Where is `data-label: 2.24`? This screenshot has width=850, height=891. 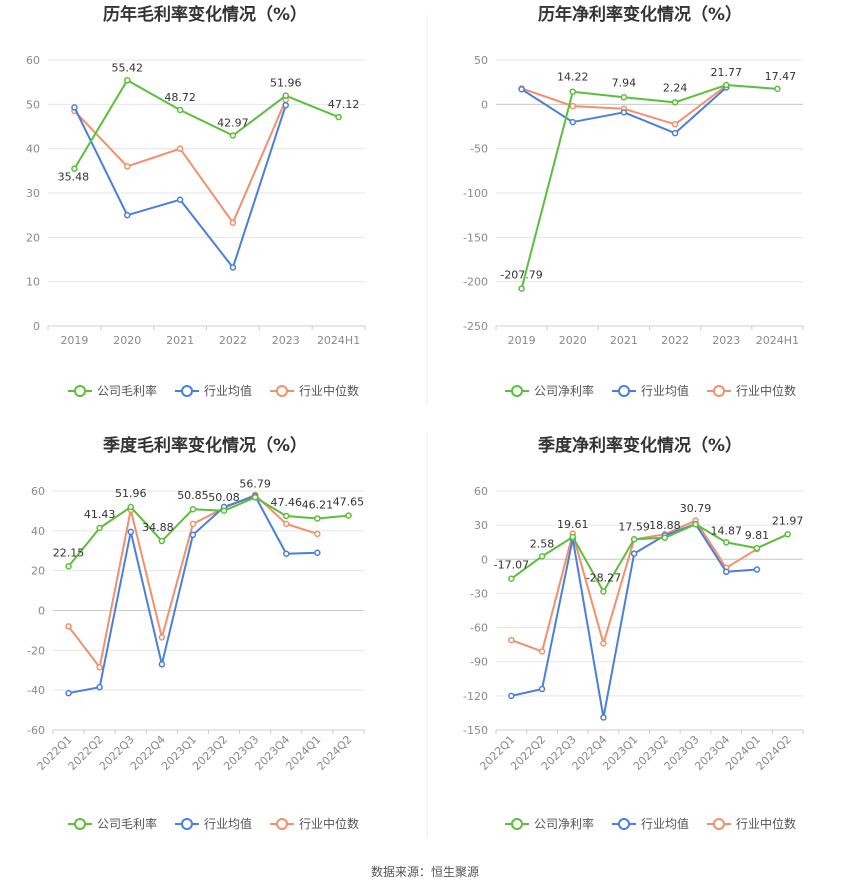 data-label: 2.24 is located at coordinates (675, 87).